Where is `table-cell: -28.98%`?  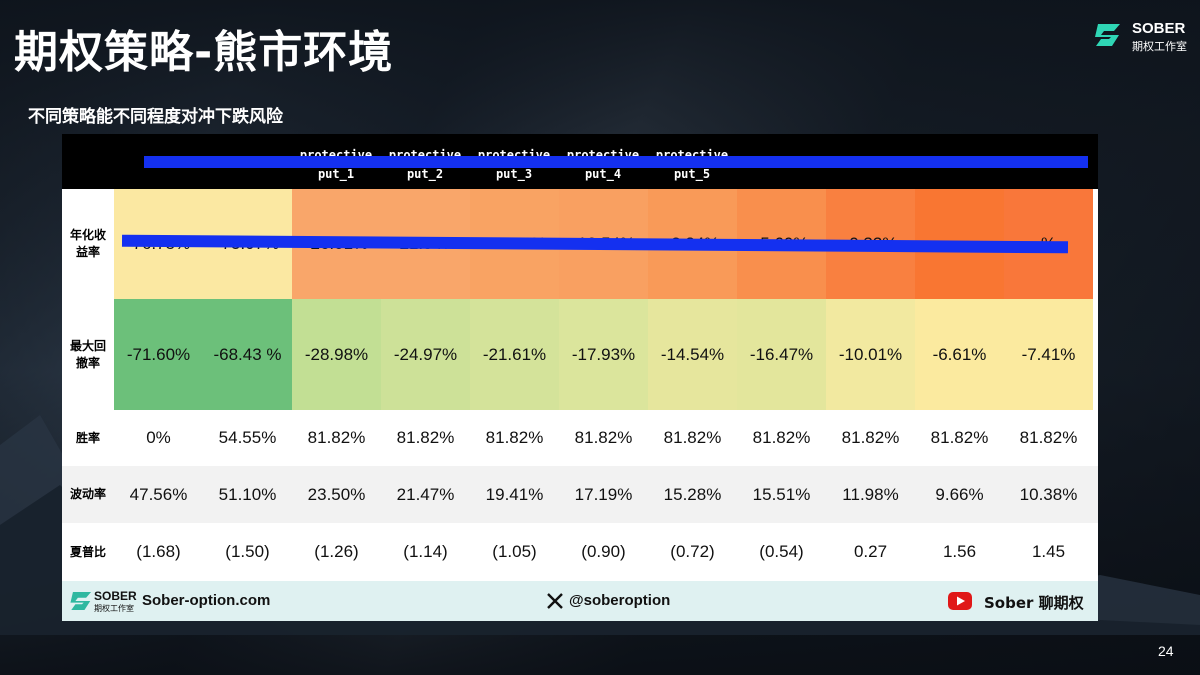 table-cell: -28.98% is located at coordinates (336, 354).